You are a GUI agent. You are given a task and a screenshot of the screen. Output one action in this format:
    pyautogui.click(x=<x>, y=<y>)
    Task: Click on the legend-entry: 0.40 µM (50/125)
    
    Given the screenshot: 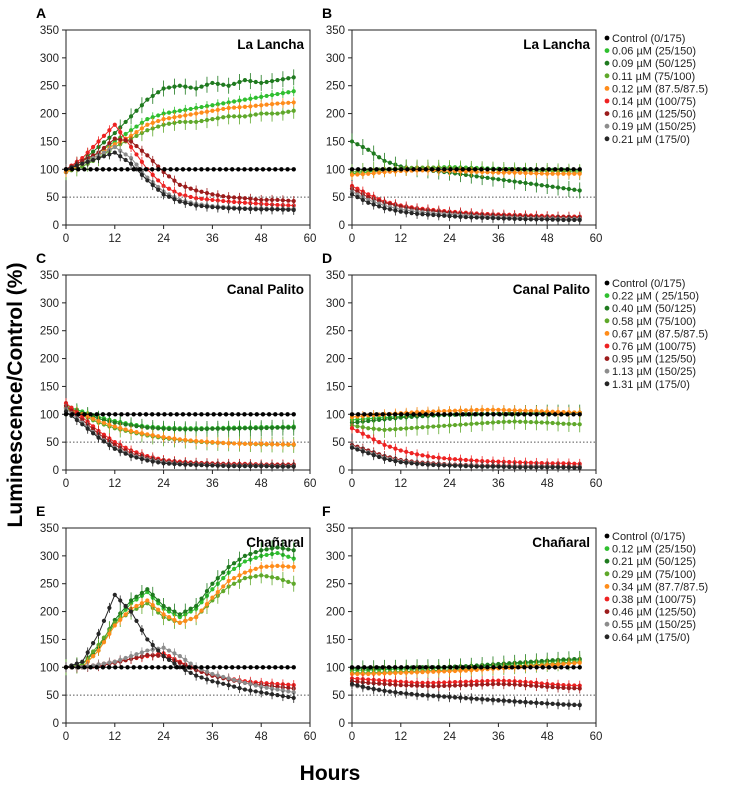 What is the action you would take?
    pyautogui.click(x=654, y=309)
    